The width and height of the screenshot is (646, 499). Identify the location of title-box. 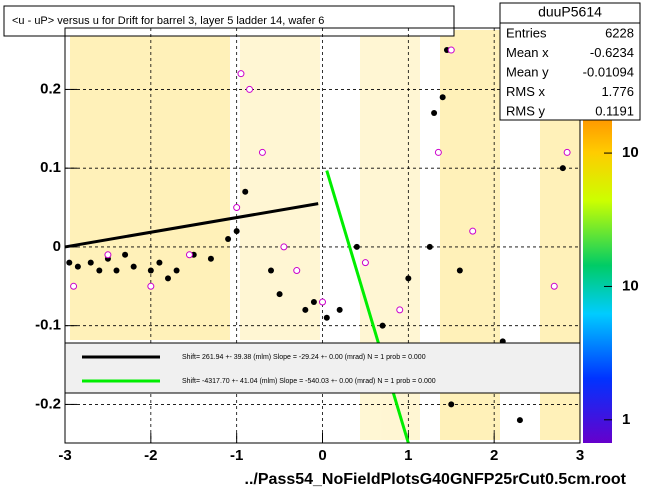
(229, 21).